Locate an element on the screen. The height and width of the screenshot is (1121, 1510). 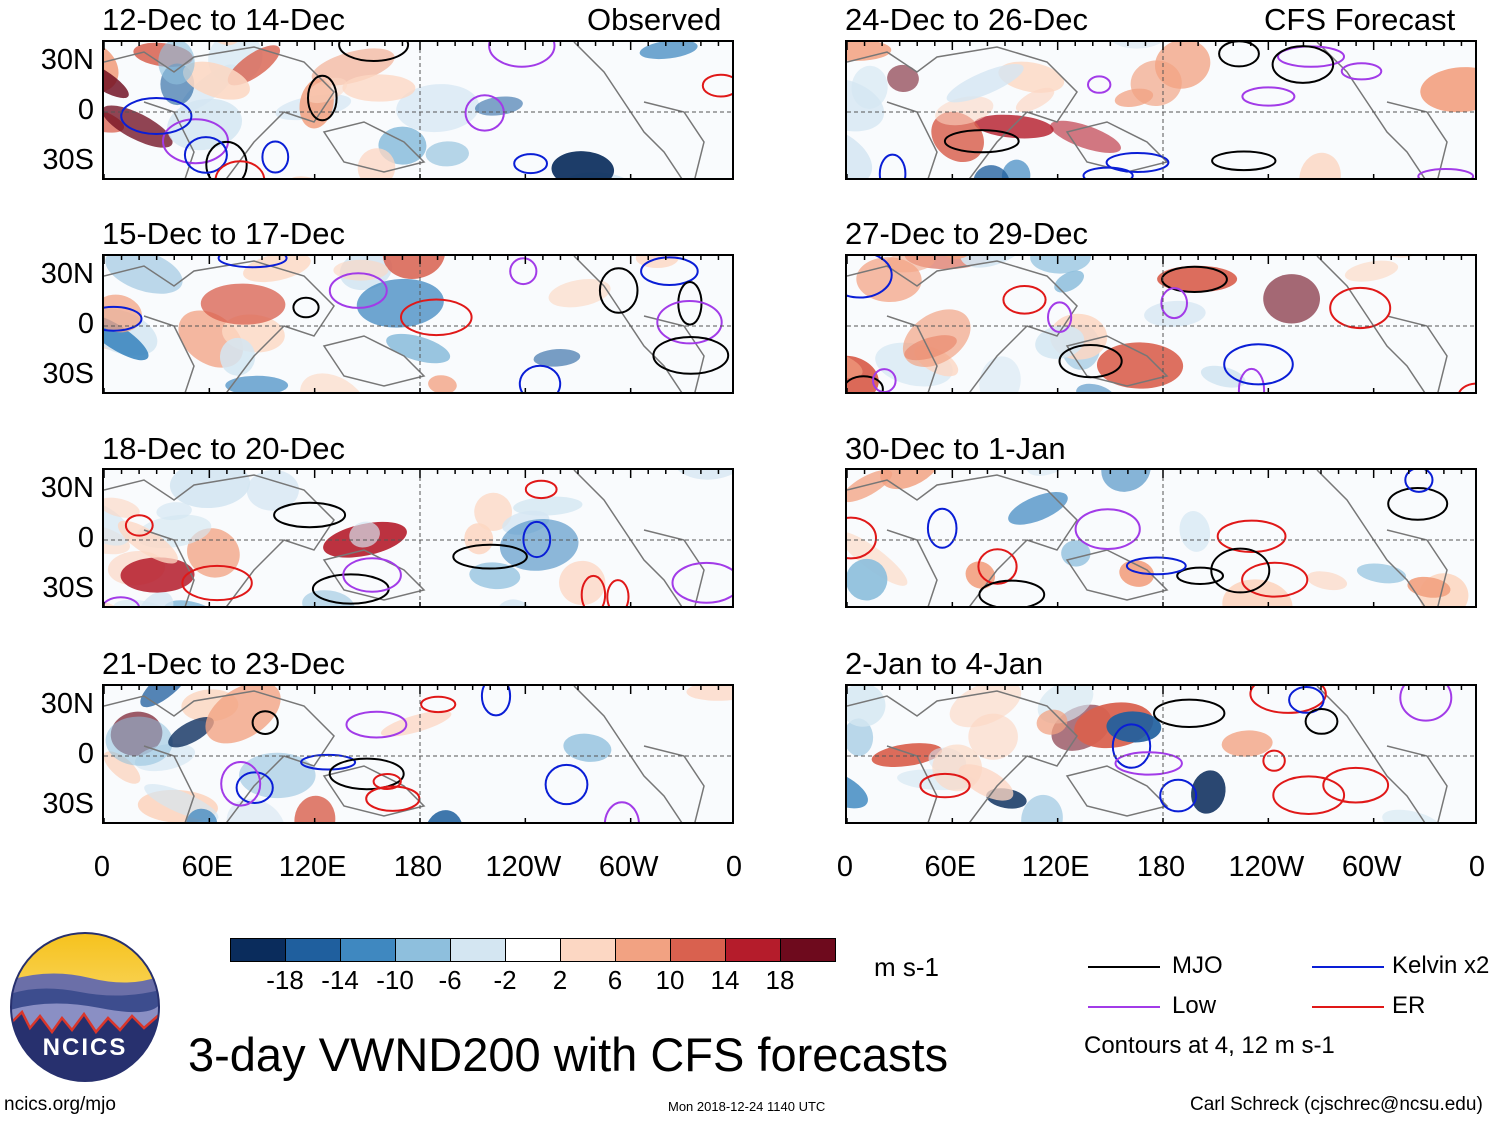
legend-note: Contours at 4, 12 m s-1 is located at coordinates (1209, 1045).